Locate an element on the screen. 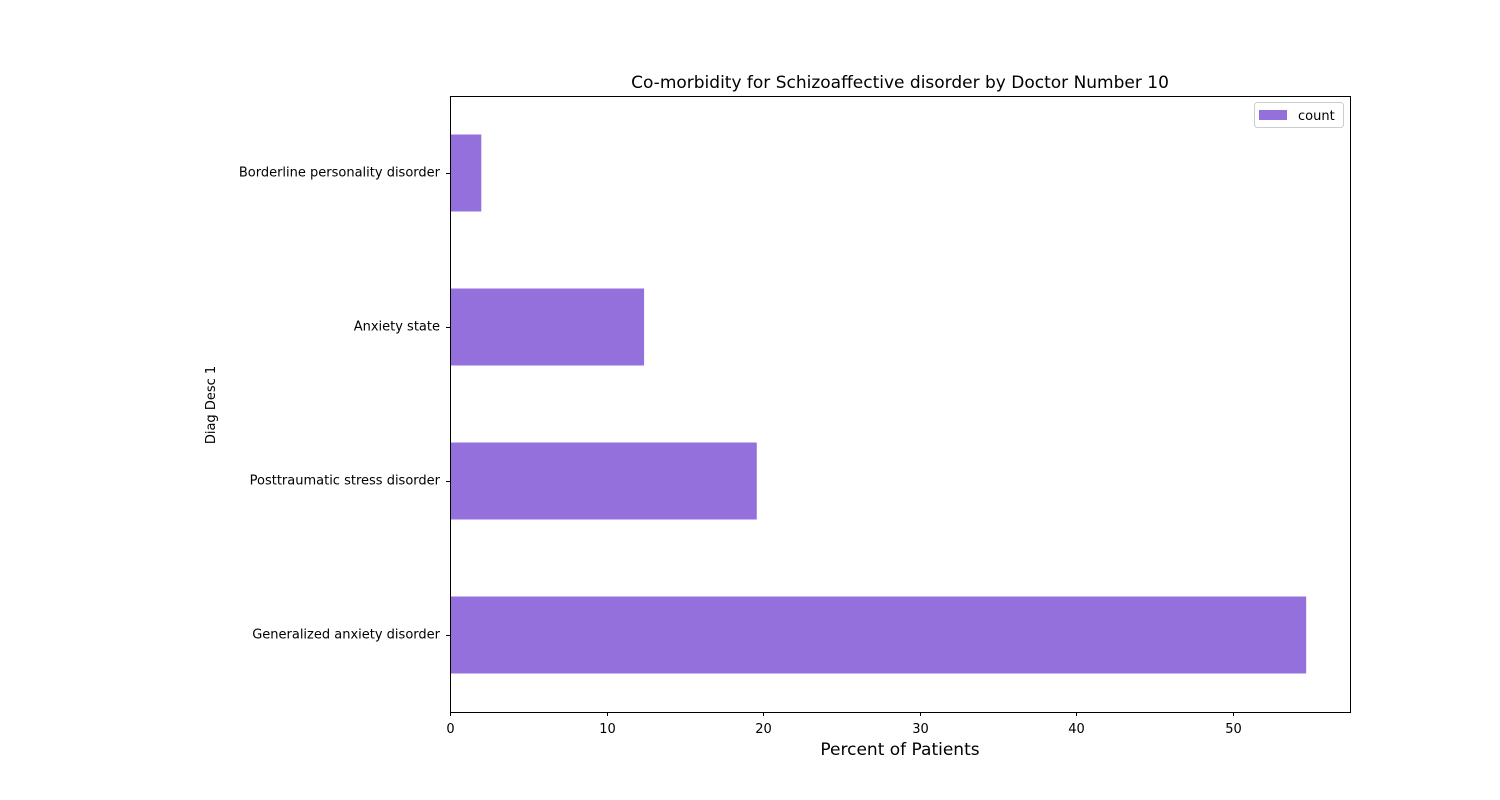  x-axis-label: Percent of Patients is located at coordinates (899, 750).